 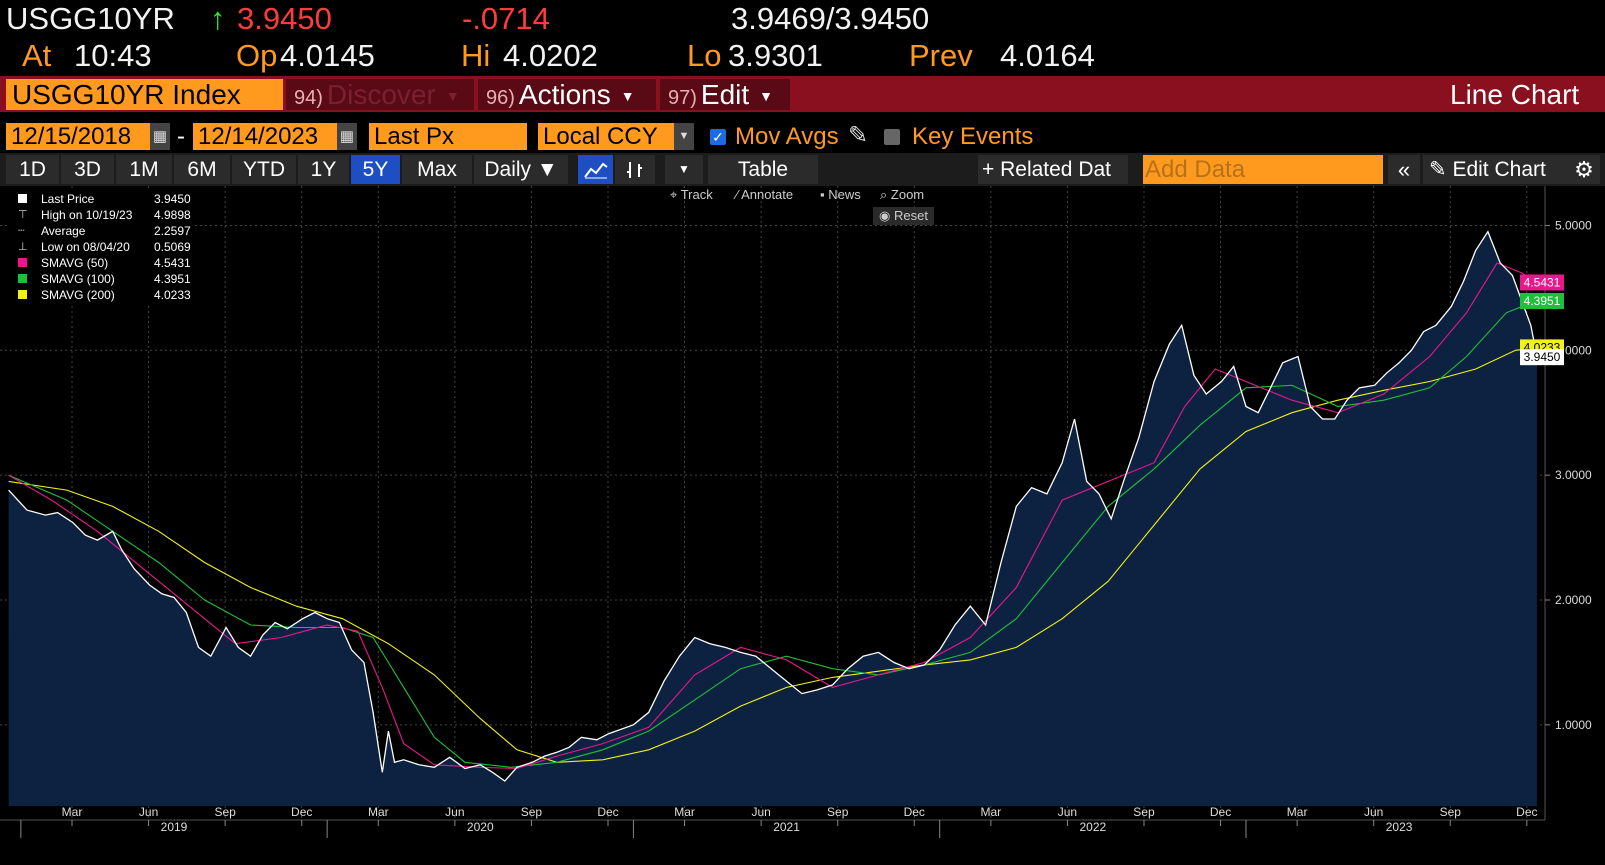 I want to click on key-events-label: Key Events, so click(x=973, y=136).